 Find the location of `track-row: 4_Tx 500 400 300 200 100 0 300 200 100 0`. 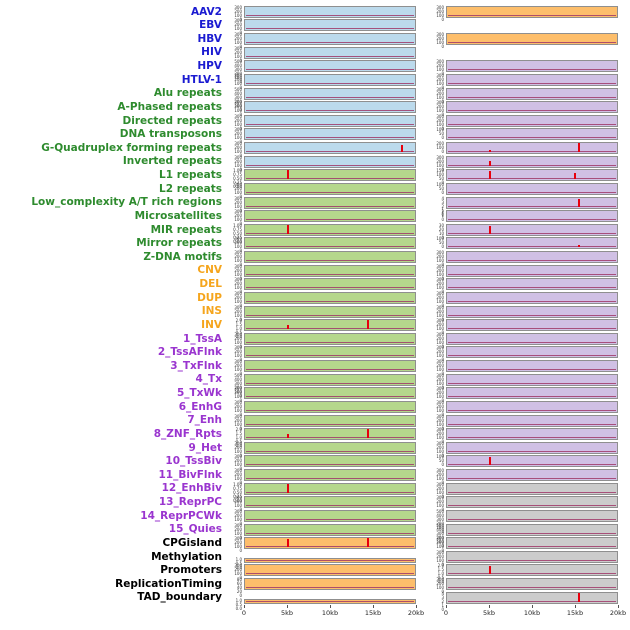

track-row: 4_Tx 500 400 300 200 100 0 300 200 100 0 is located at coordinates (315, 385).